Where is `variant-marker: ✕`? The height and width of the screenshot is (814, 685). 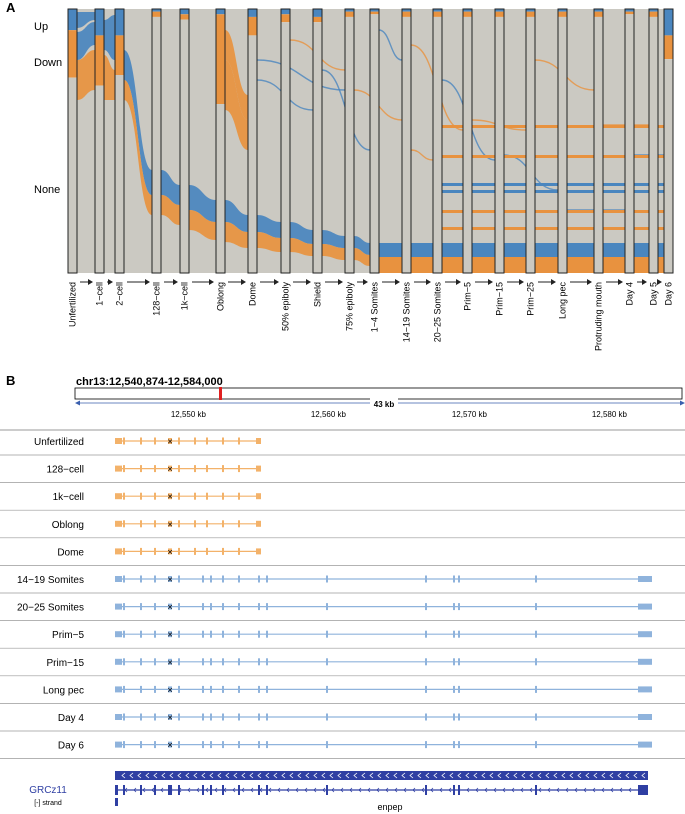 variant-marker: ✕ is located at coordinates (170, 718).